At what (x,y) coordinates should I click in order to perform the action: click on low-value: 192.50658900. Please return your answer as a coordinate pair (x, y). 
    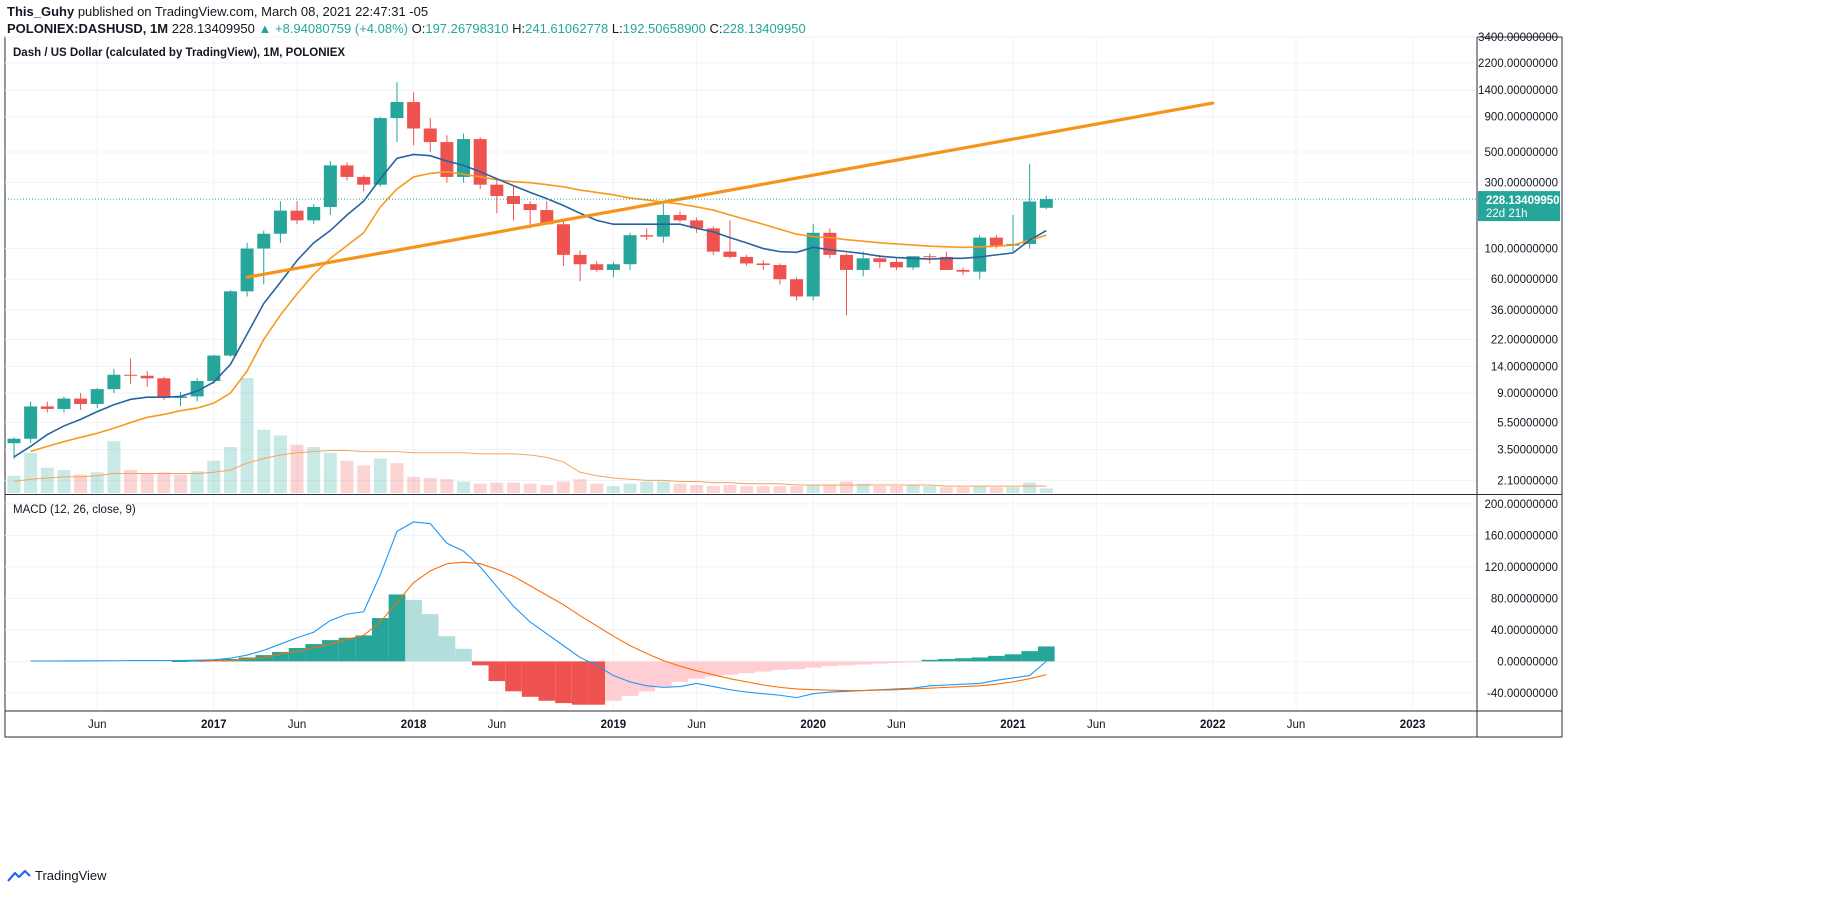
    Looking at the image, I should click on (664, 28).